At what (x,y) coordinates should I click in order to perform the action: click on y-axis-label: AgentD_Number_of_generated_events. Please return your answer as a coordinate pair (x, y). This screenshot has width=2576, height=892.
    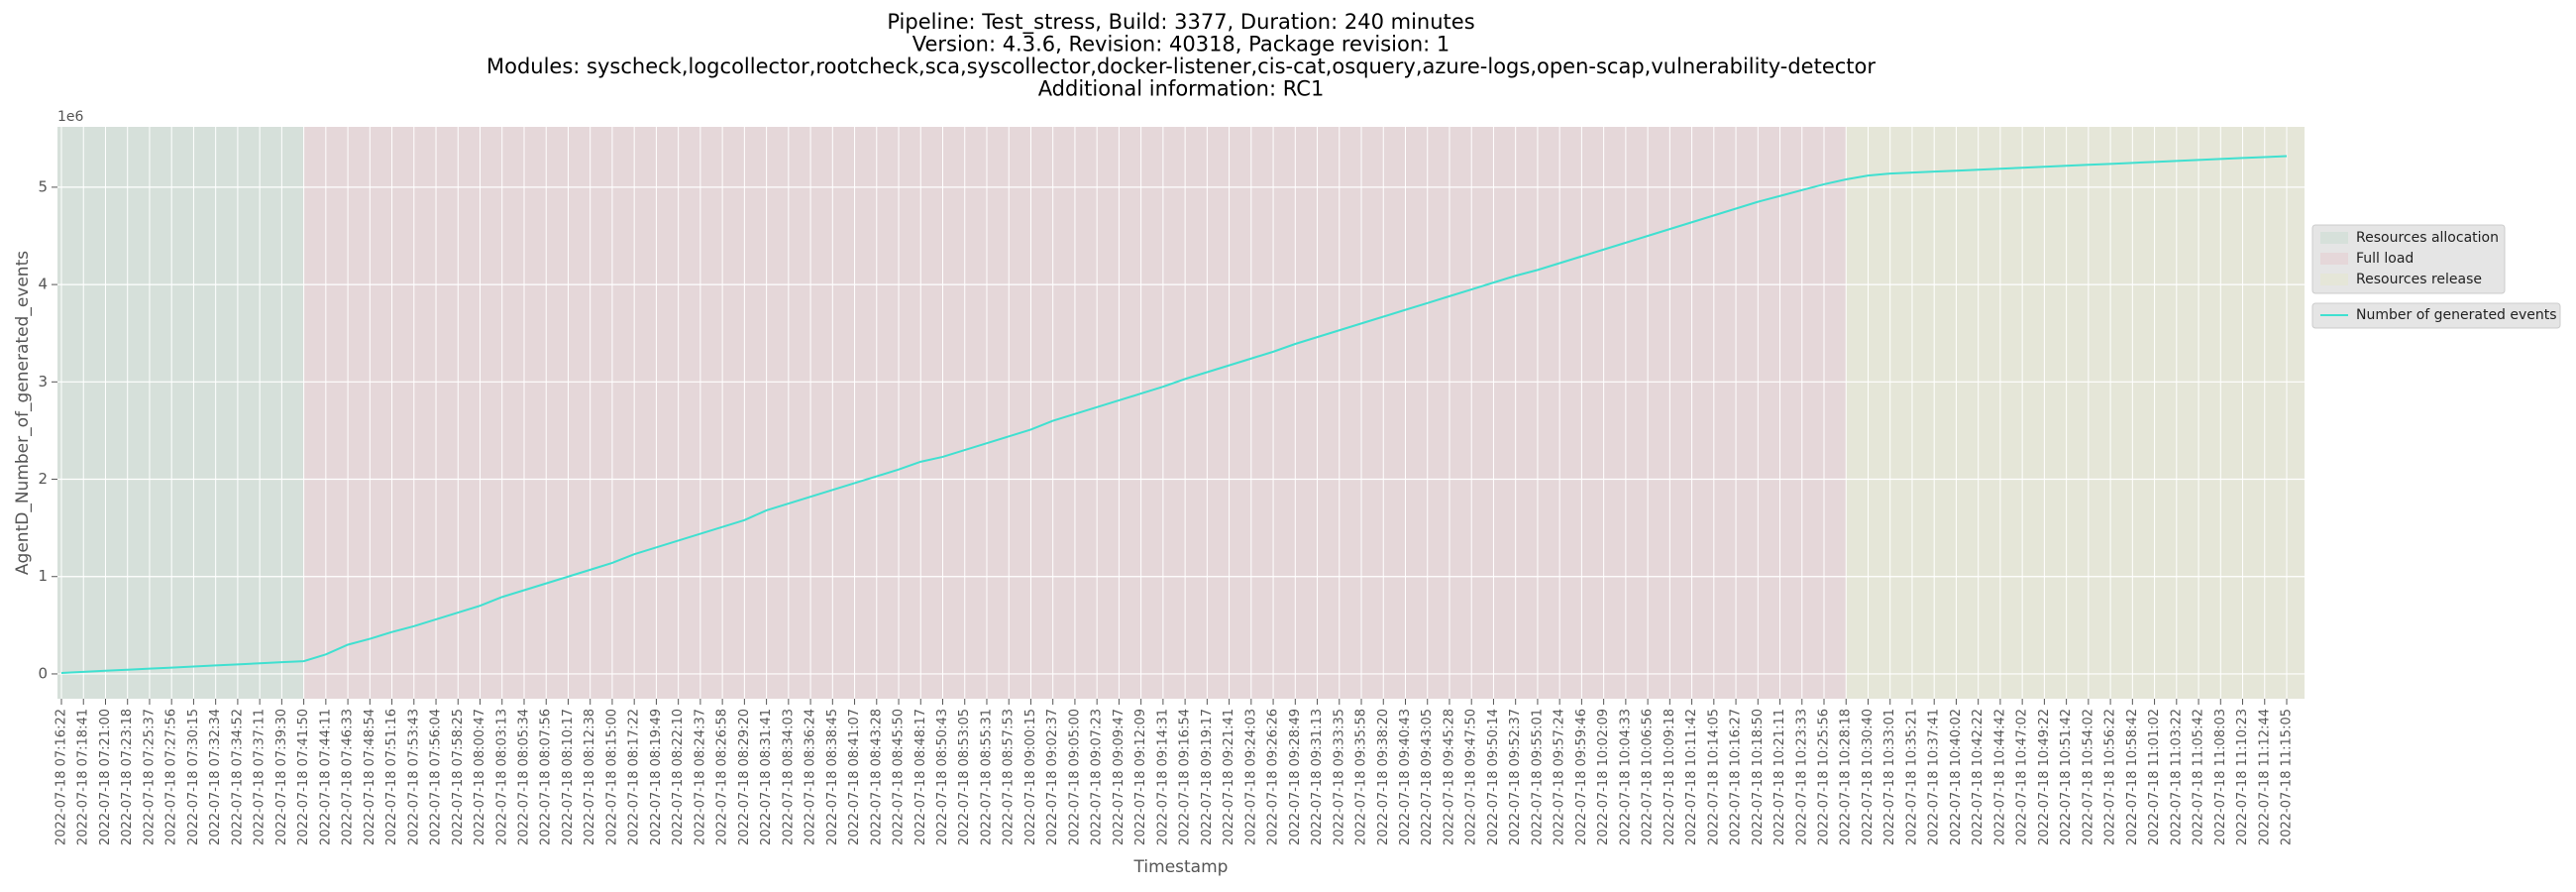
    Looking at the image, I should click on (23, 413).